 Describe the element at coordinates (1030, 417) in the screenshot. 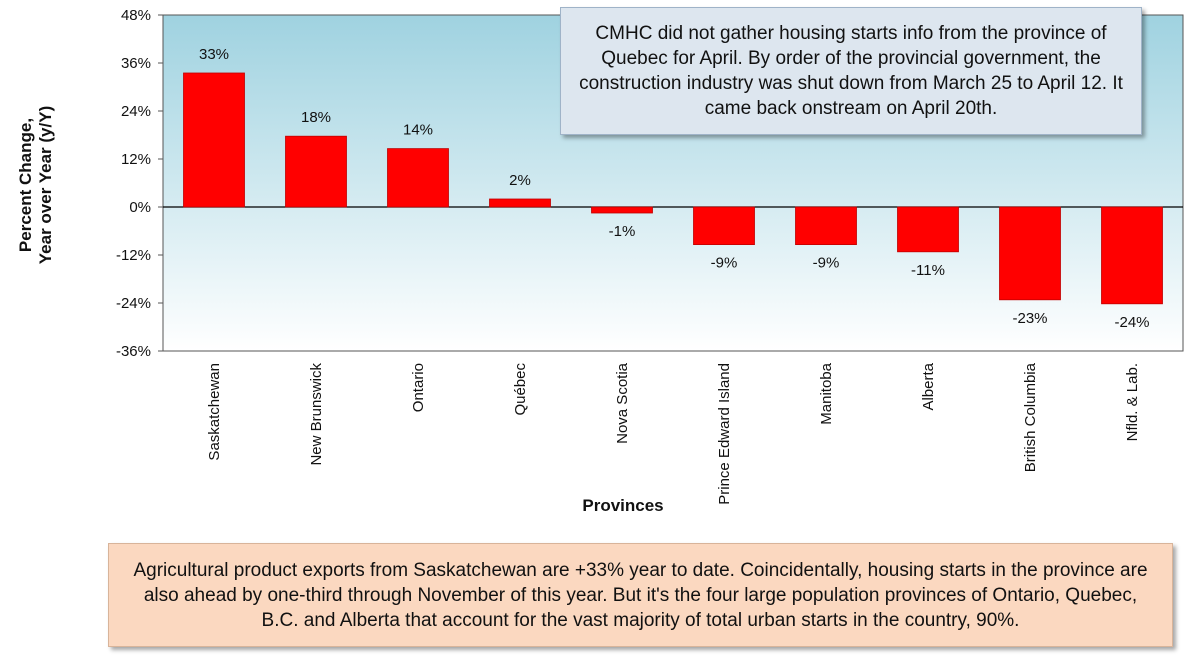

I see `x-tick-label: British Columbia` at that location.